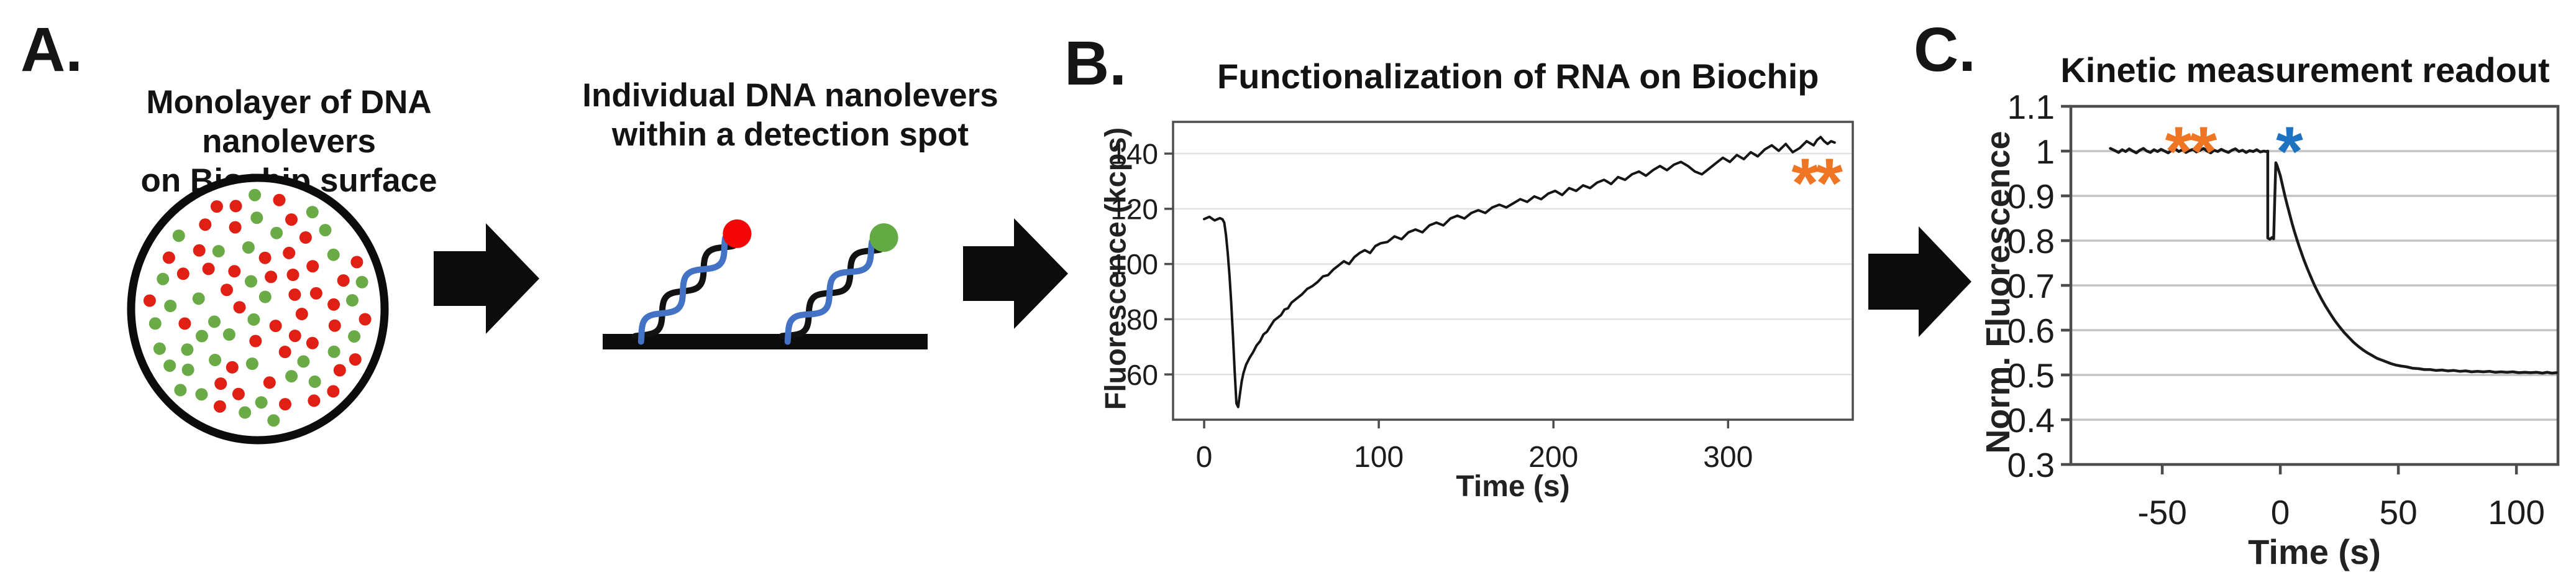 The height and width of the screenshot is (577, 2576). I want to click on detection-spot-title-line2: within a detection spot, so click(790, 134).